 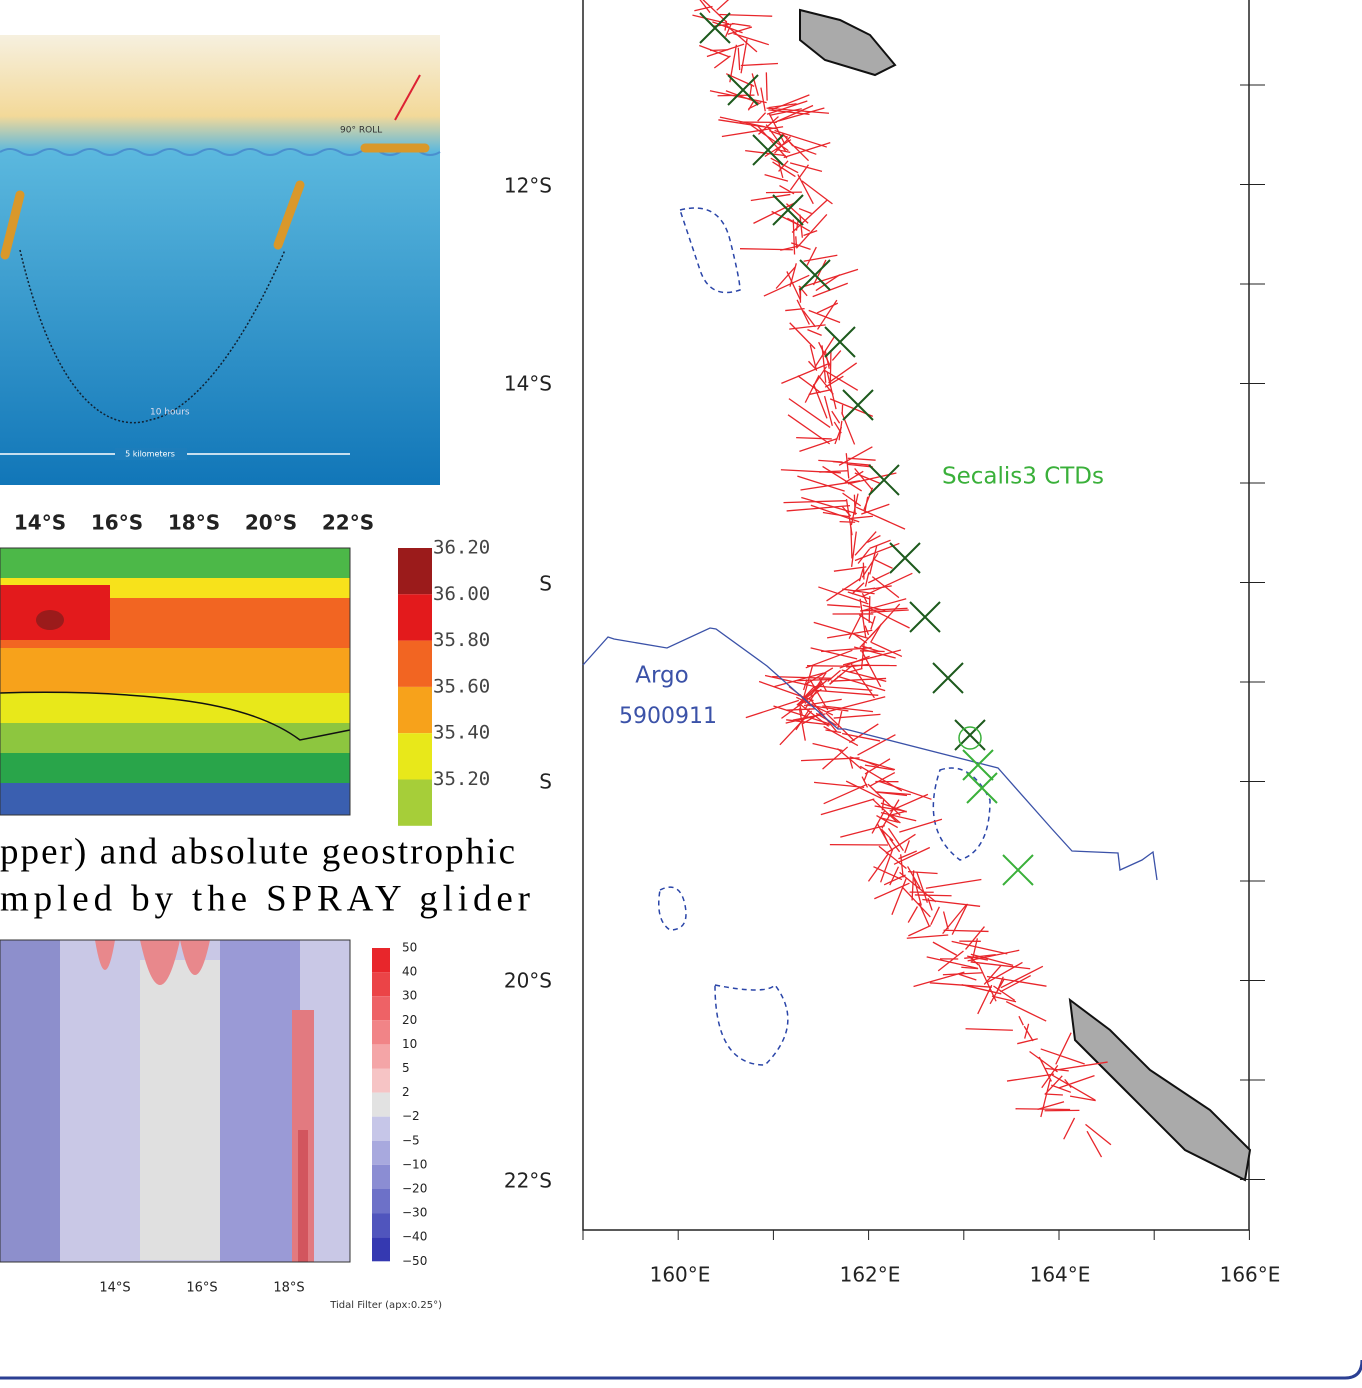 What do you see at coordinates (409, 972) in the screenshot?
I see `colorbar-label: 40` at bounding box center [409, 972].